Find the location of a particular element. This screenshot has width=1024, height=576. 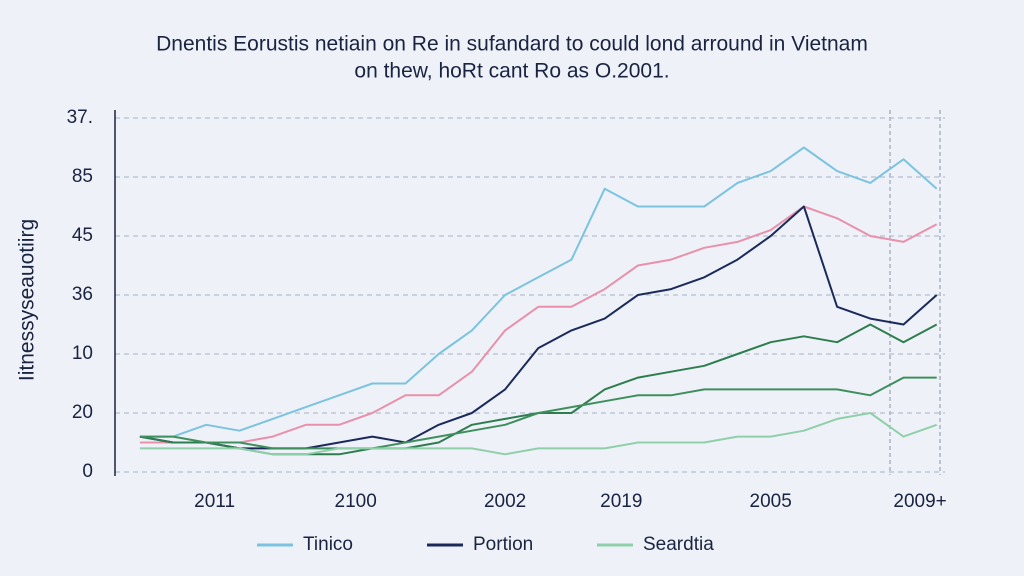

y-axis-label: Iitnessyseauotiirg is located at coordinates (27, 300).